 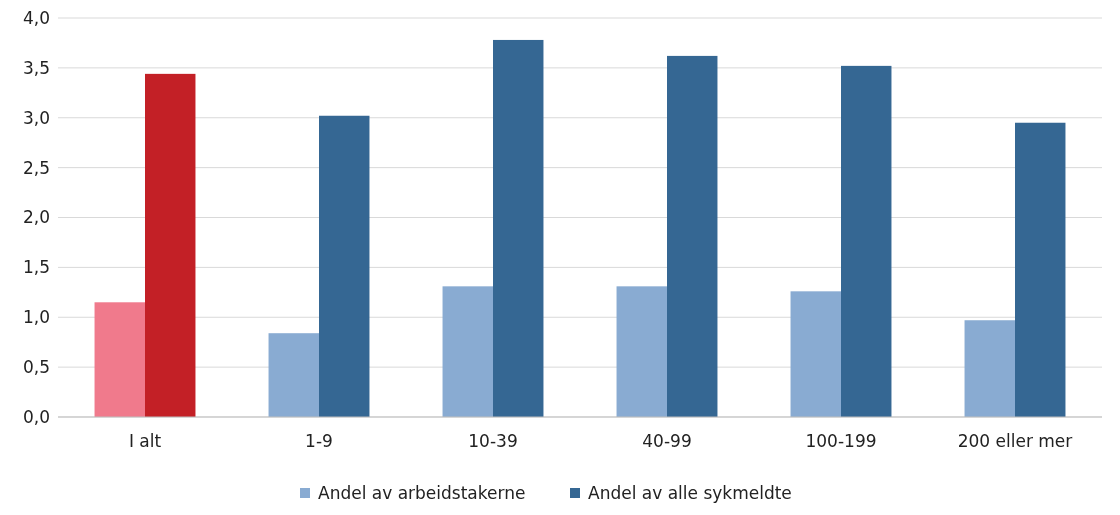 What do you see at coordinates (690, 493) in the screenshot?
I see `legend-label: Andel av alle sykmeldte` at bounding box center [690, 493].